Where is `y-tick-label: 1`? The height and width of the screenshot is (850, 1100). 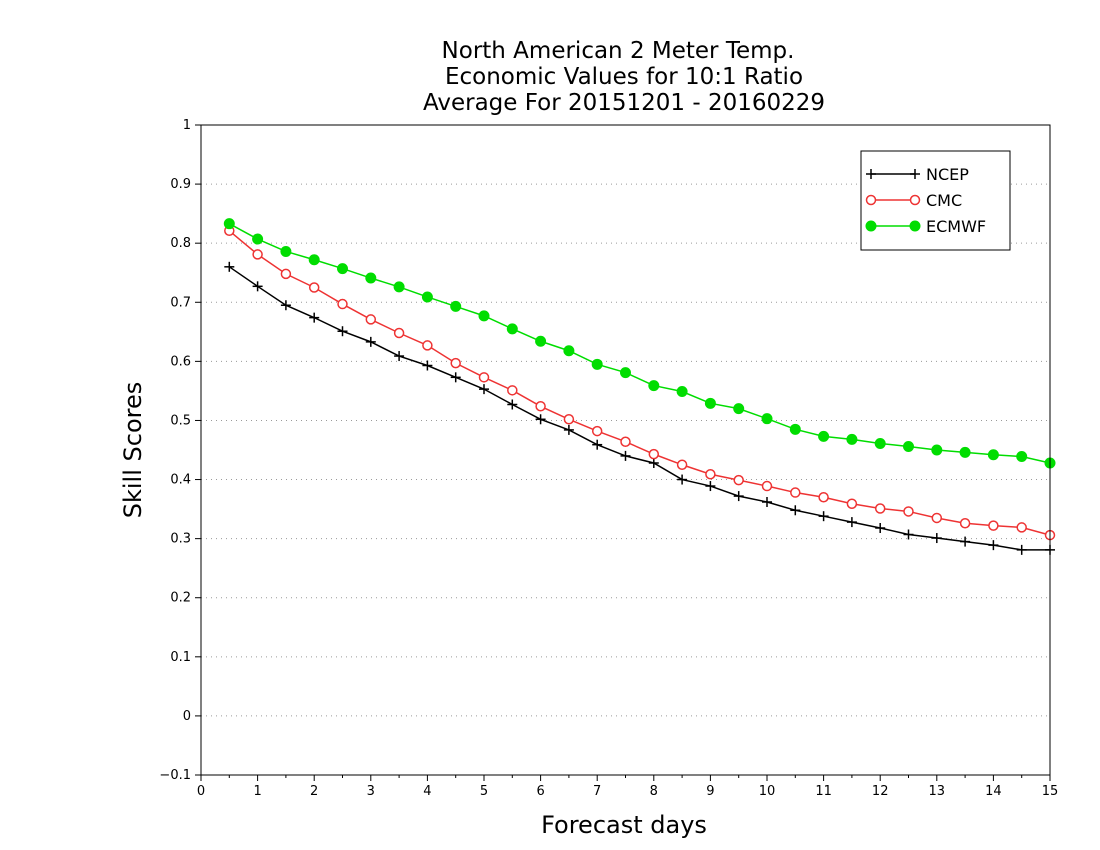
y-tick-label: 1 is located at coordinates (187, 125).